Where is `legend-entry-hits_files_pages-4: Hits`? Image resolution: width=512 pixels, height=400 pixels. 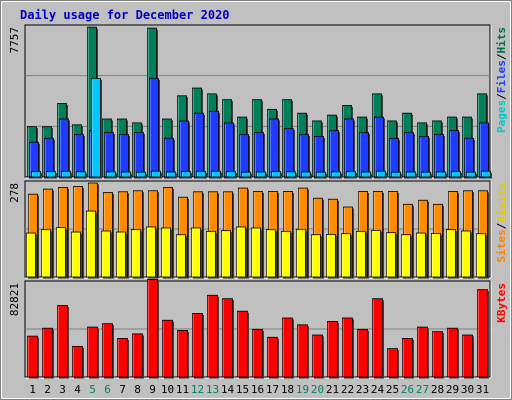
legend-entry-hits_files_pages-4: Hits is located at coordinates (501, 40).